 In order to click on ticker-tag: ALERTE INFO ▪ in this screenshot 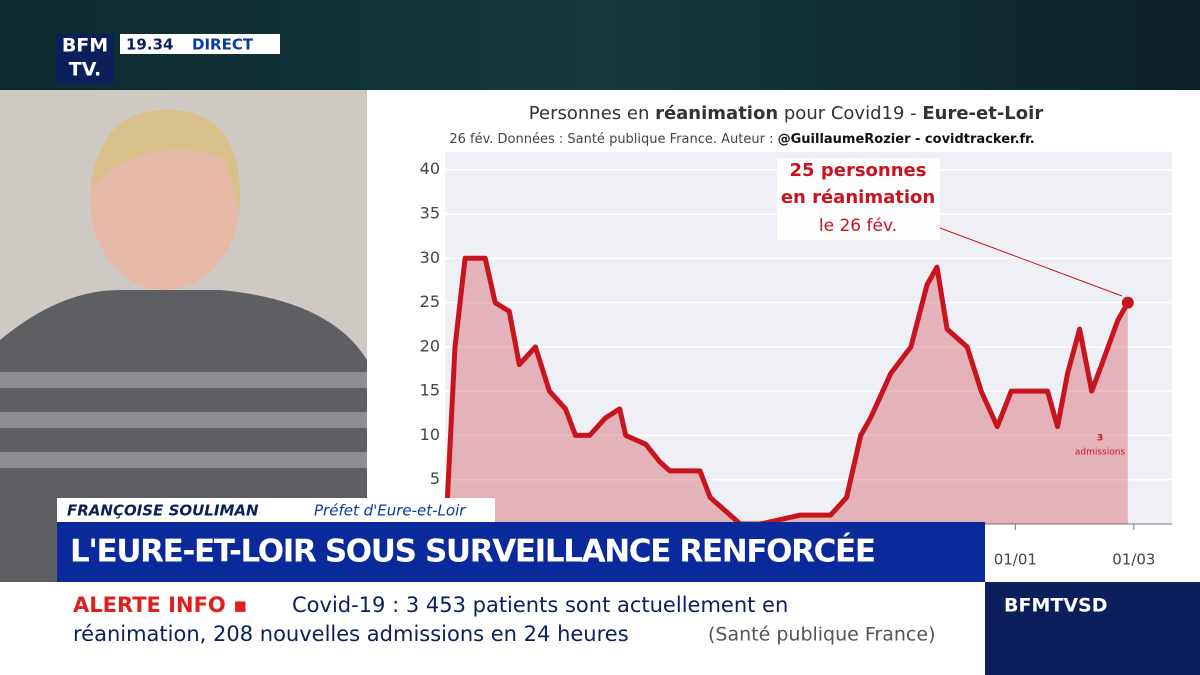, I will do `click(160, 605)`.